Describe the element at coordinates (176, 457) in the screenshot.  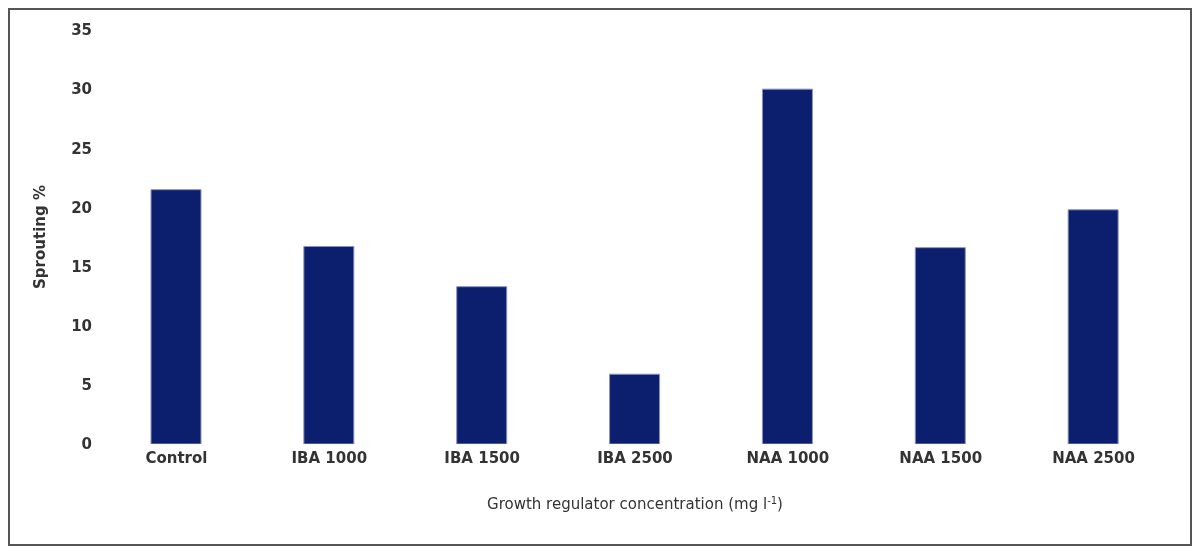
I see `x-tick-label: Control` at that location.